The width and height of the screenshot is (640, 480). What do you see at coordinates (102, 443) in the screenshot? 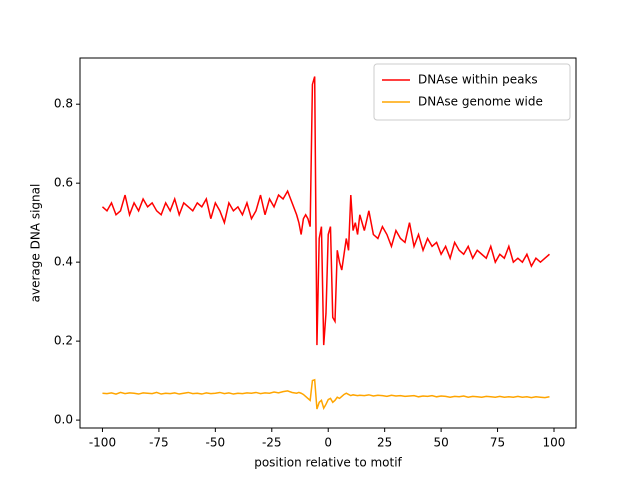
I see `x-tick-label: -100` at bounding box center [102, 443].